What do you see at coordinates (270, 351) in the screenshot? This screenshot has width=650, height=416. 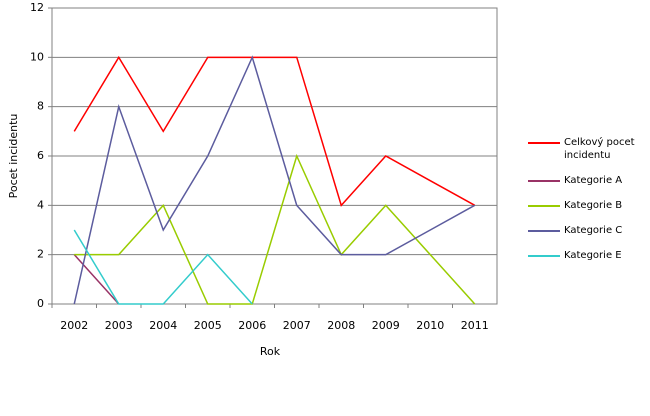 I see `x-axis-label: Rok` at bounding box center [270, 351].